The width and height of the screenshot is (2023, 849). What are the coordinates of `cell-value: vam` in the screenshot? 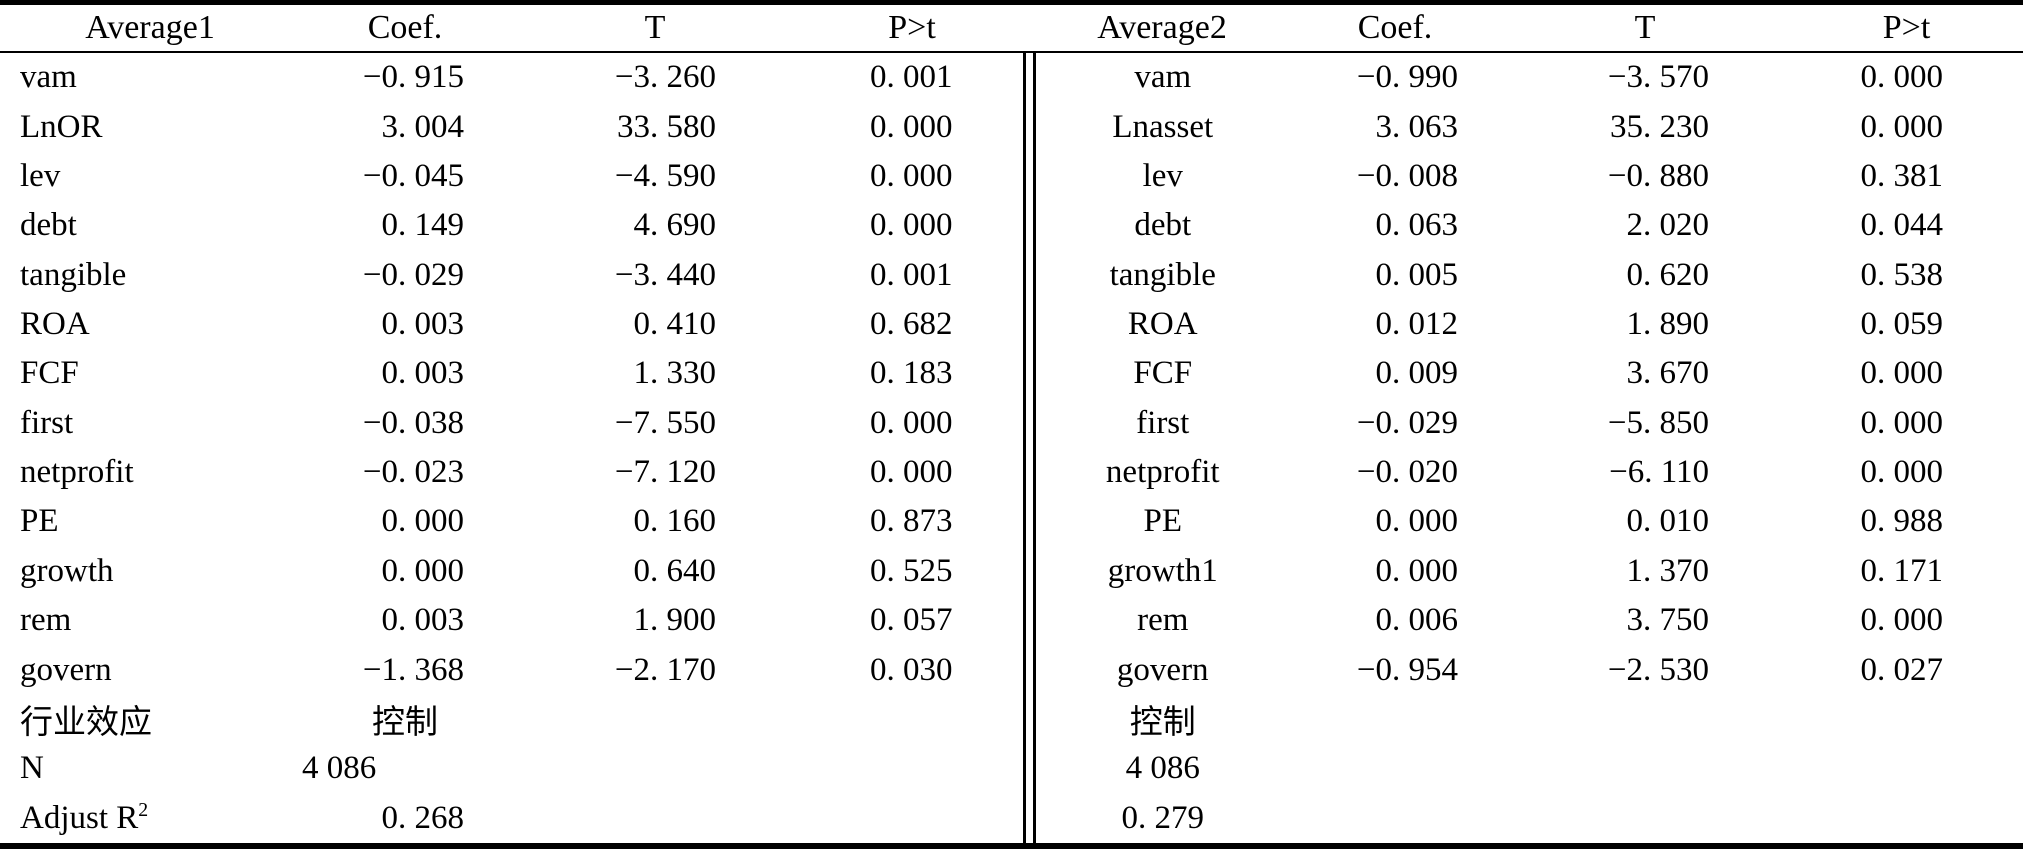 It's located at (1163, 77).